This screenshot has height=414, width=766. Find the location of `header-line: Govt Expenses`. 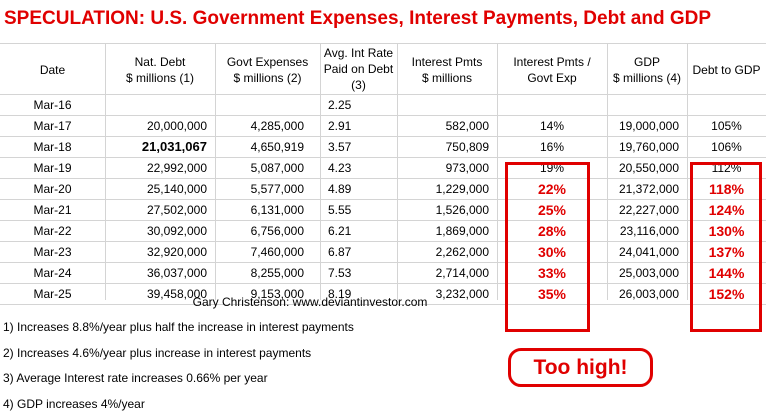

header-line: Govt Expenses is located at coordinates (267, 62).